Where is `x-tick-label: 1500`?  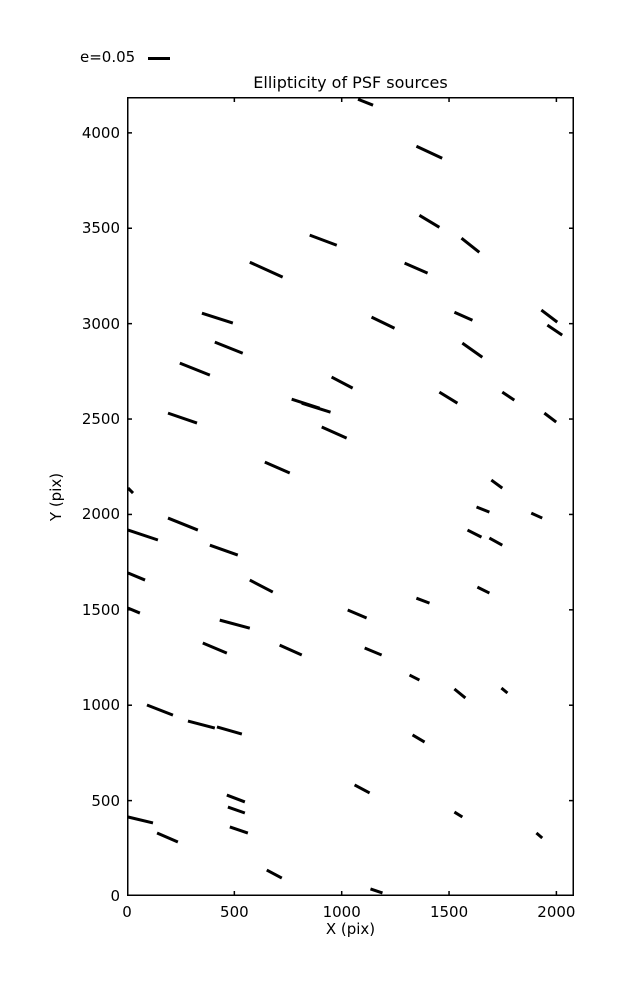 x-tick-label: 1500 is located at coordinates (449, 912).